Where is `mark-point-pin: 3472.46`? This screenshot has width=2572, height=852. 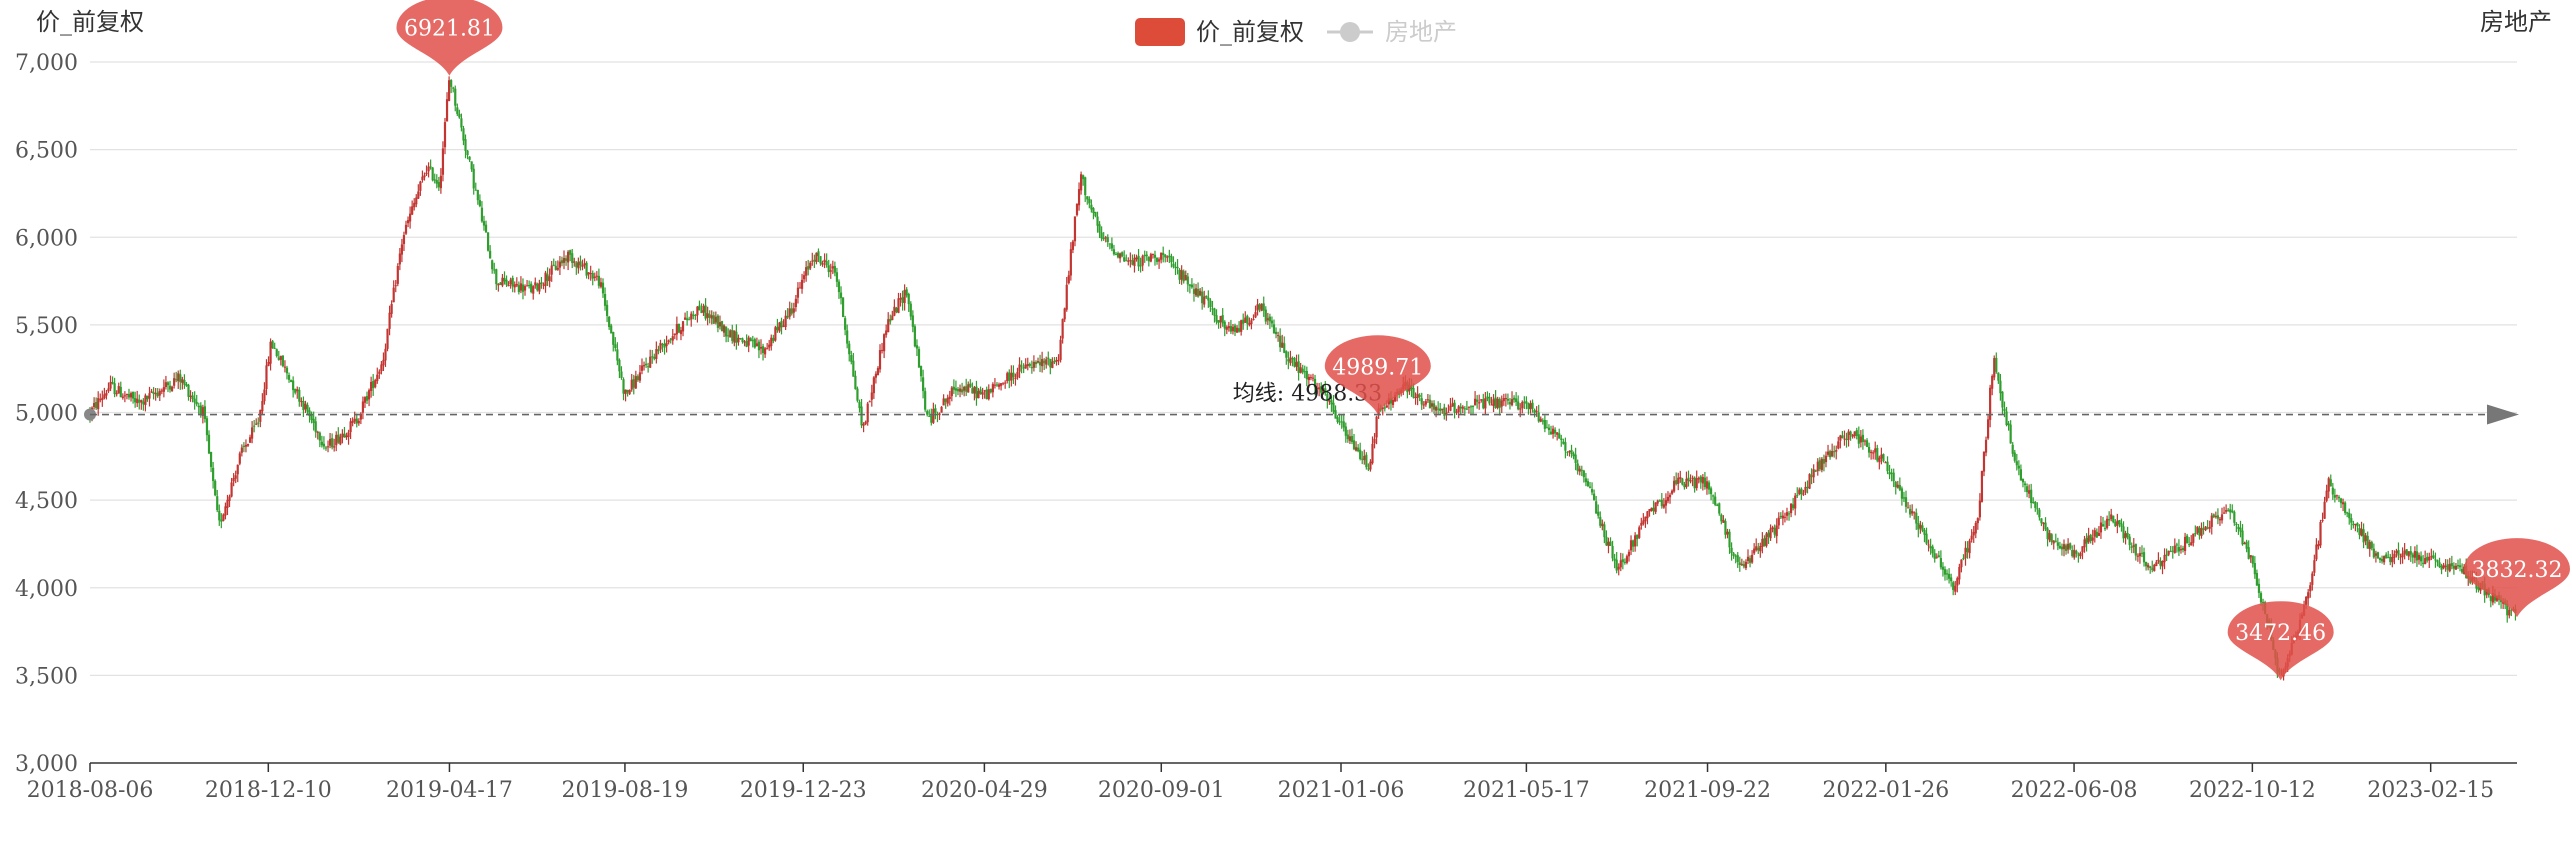
mark-point-pin: 3472.46 is located at coordinates (2280, 641).